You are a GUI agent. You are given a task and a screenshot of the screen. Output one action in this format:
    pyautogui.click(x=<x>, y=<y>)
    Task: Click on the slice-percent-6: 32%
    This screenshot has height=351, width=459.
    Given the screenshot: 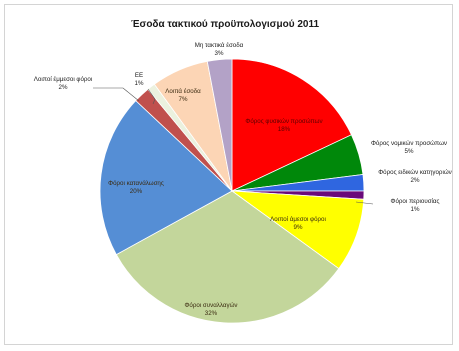 What is the action you would take?
    pyautogui.click(x=211, y=313)
    